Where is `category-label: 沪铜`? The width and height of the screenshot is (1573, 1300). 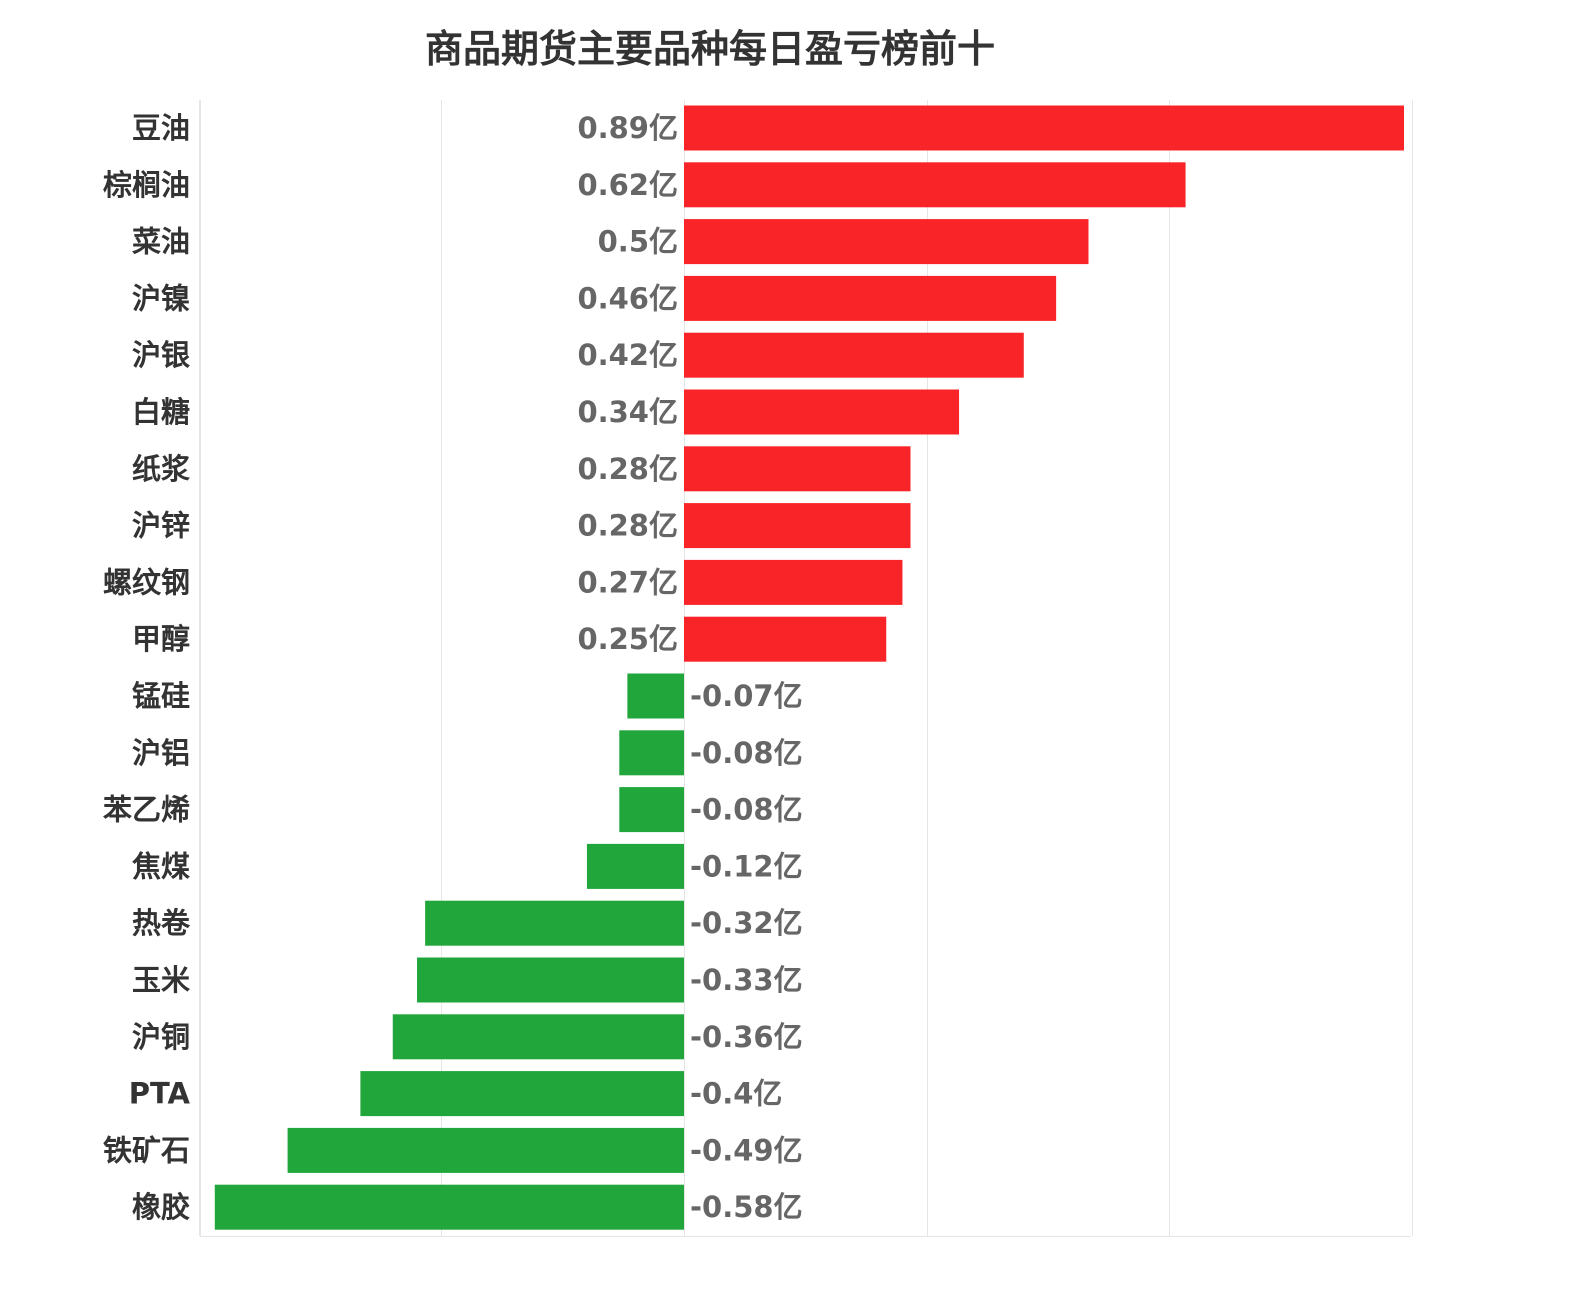
category-label: 沪铜 is located at coordinates (161, 1037).